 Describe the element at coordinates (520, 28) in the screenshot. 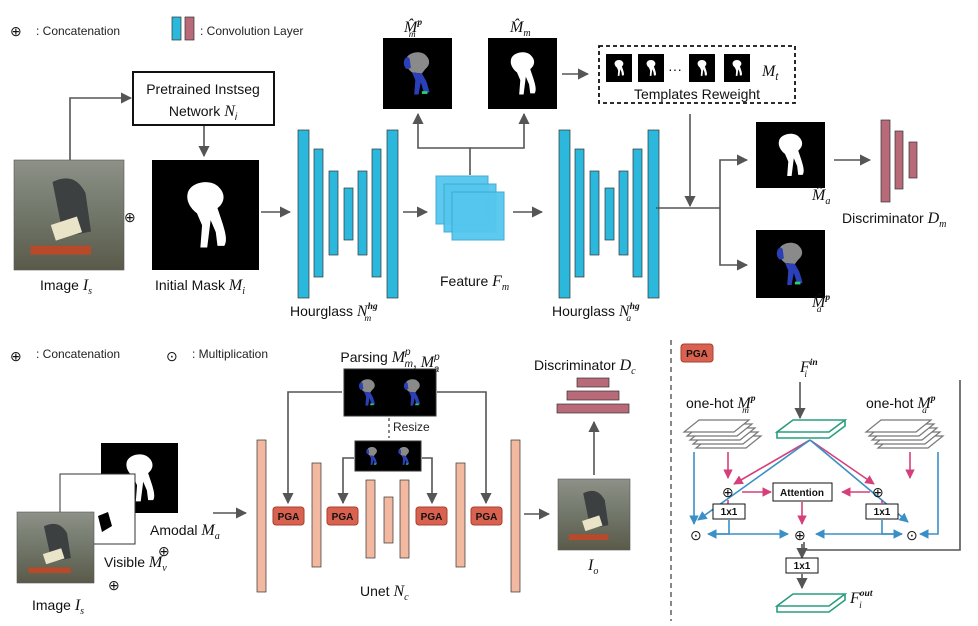

I see `mhat-m-label: M̂m` at that location.